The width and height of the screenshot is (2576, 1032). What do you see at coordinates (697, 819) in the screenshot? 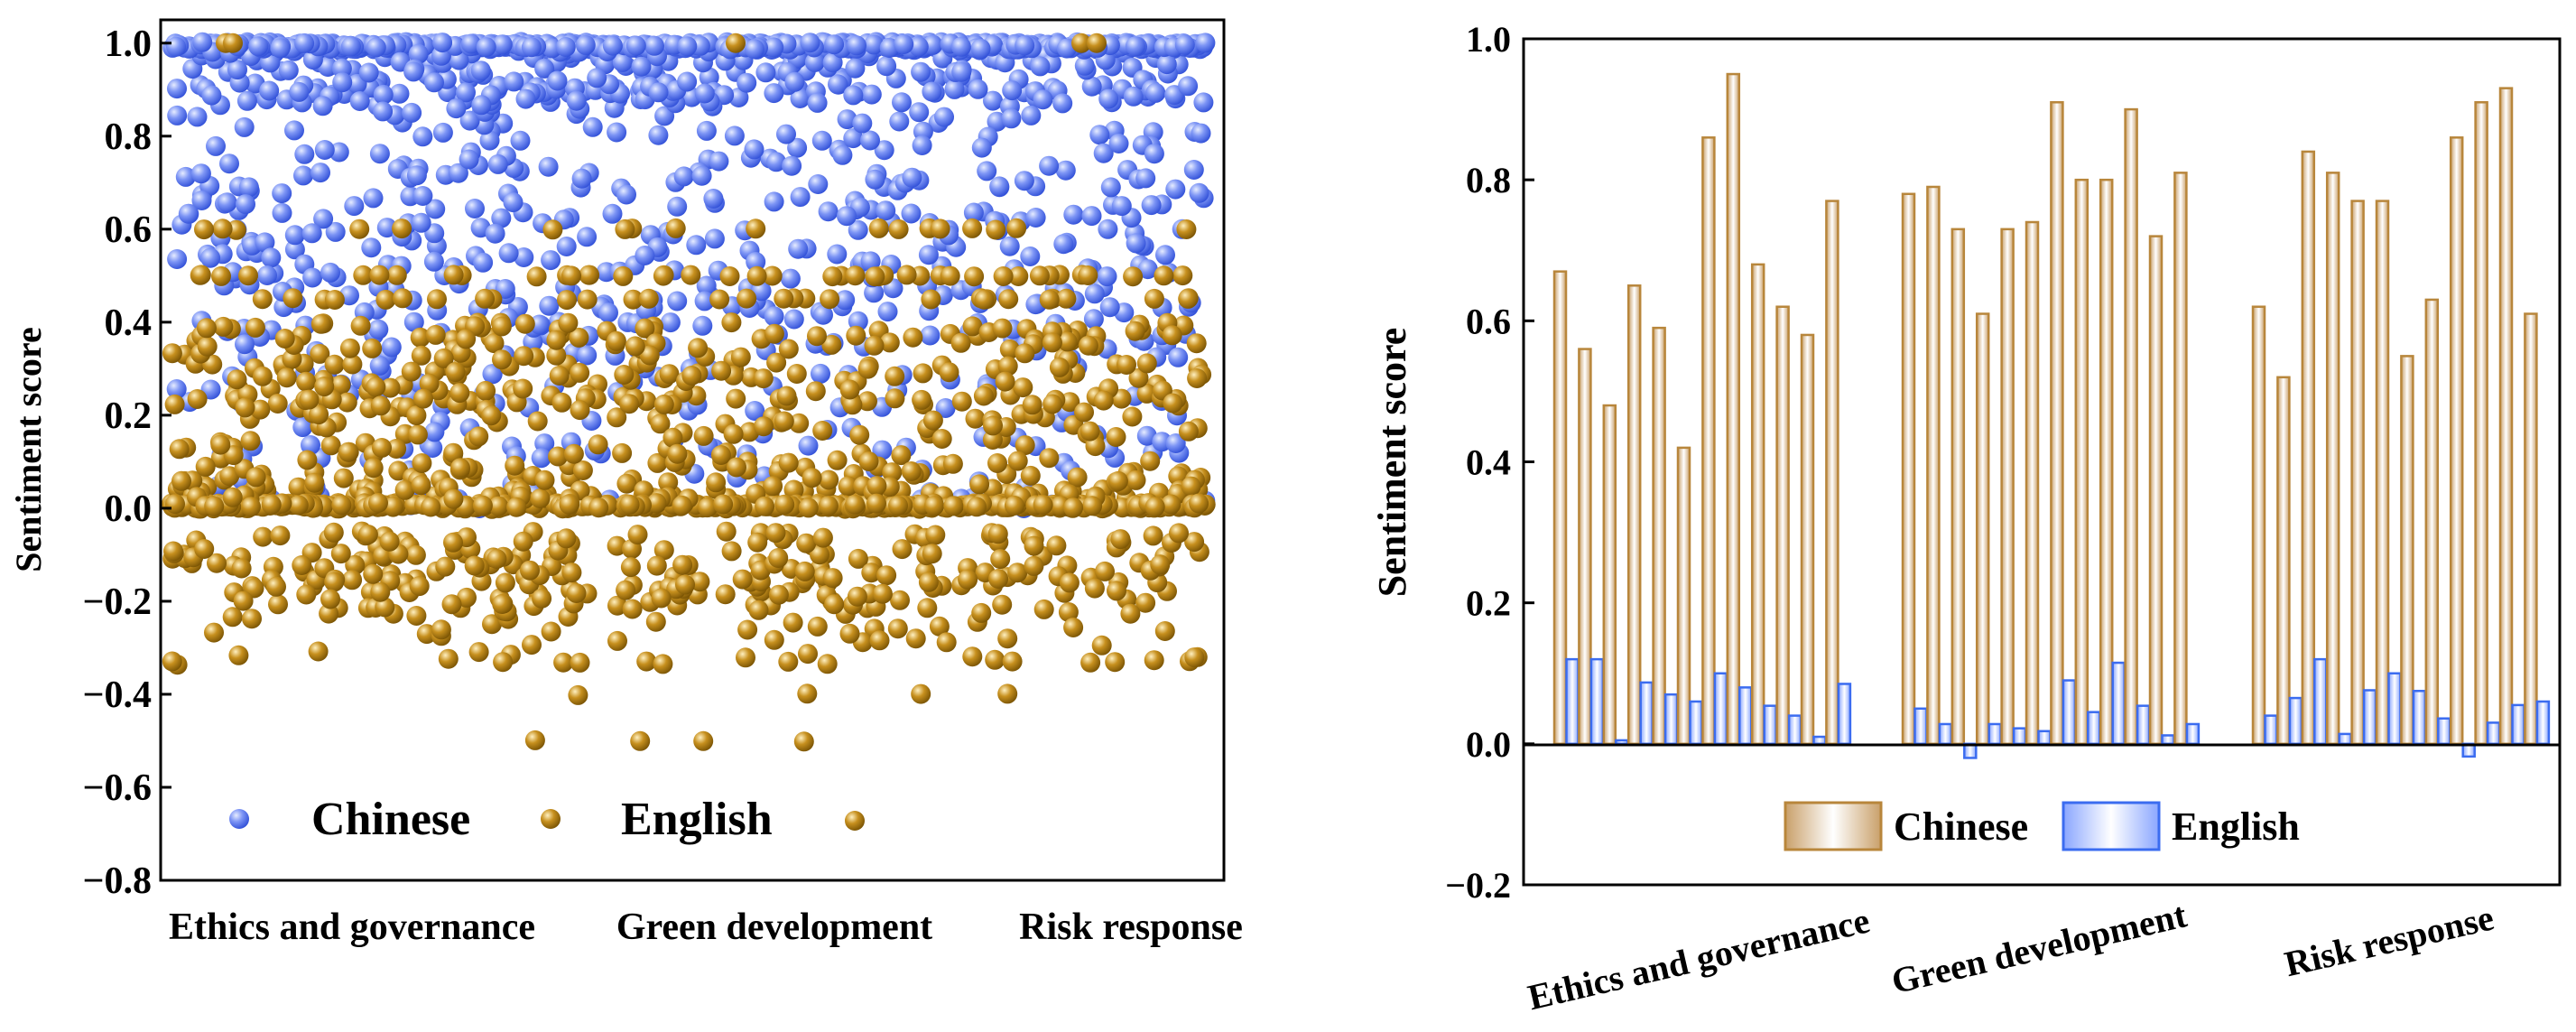
I see `legend-label-english: English` at bounding box center [697, 819].